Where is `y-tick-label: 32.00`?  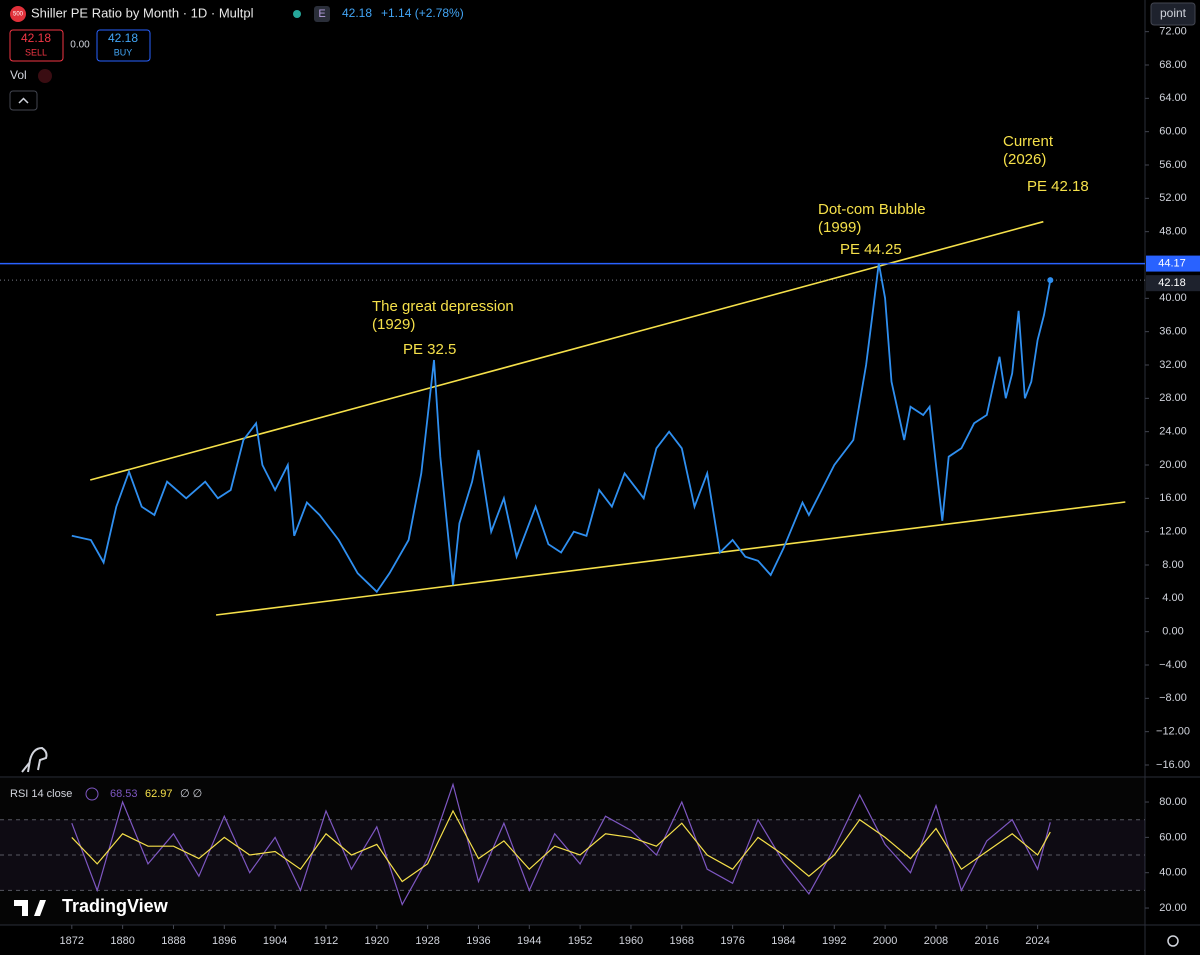
y-tick-label: 32.00 is located at coordinates (1173, 365).